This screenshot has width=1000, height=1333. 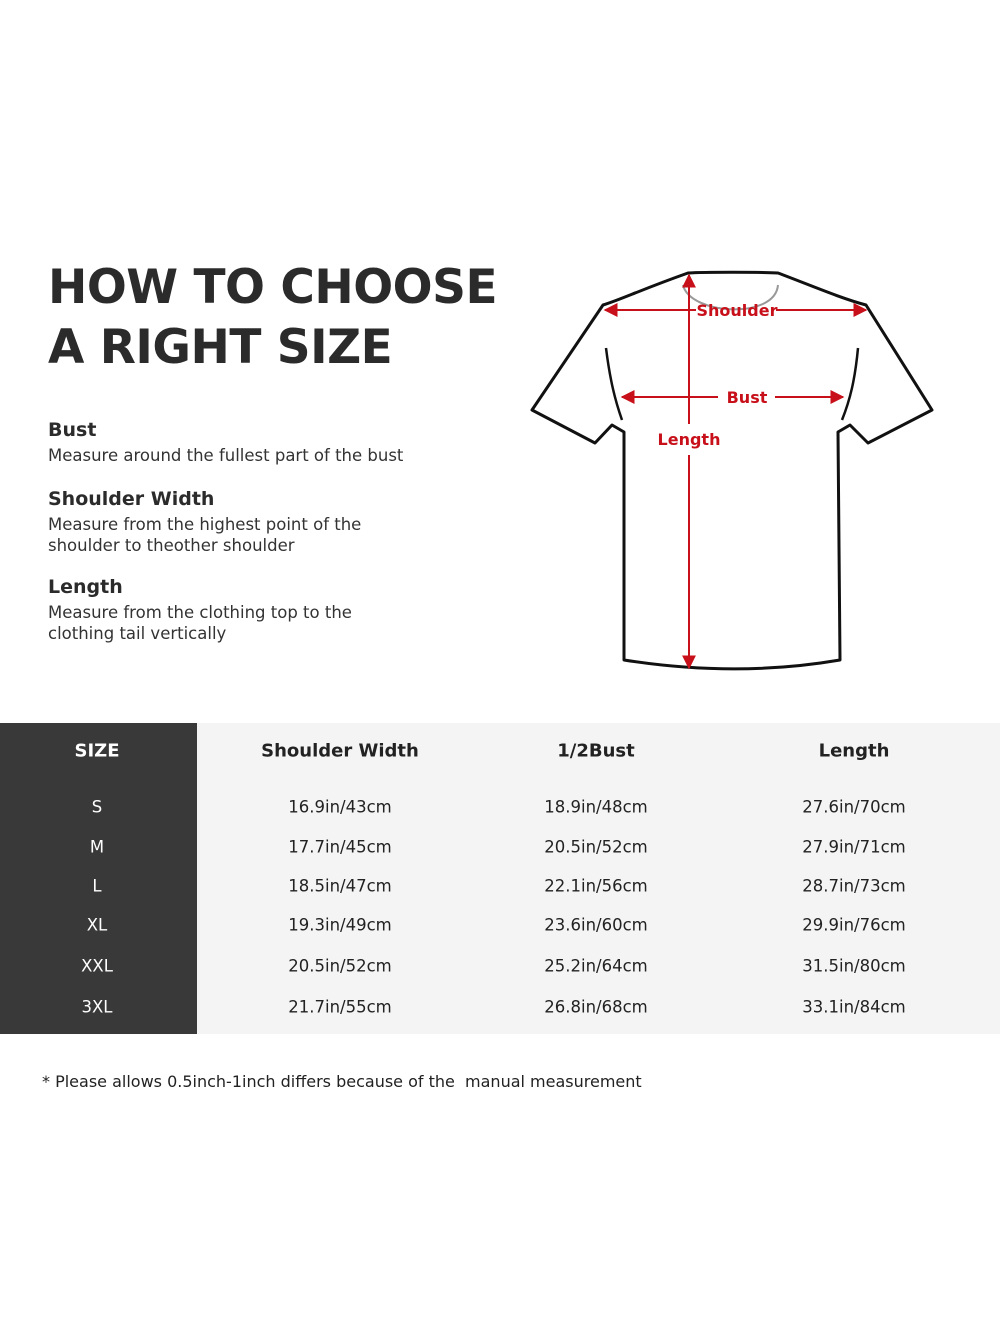 What do you see at coordinates (854, 1007) in the screenshot?
I see `table-cell: 33.1in/84cm` at bounding box center [854, 1007].